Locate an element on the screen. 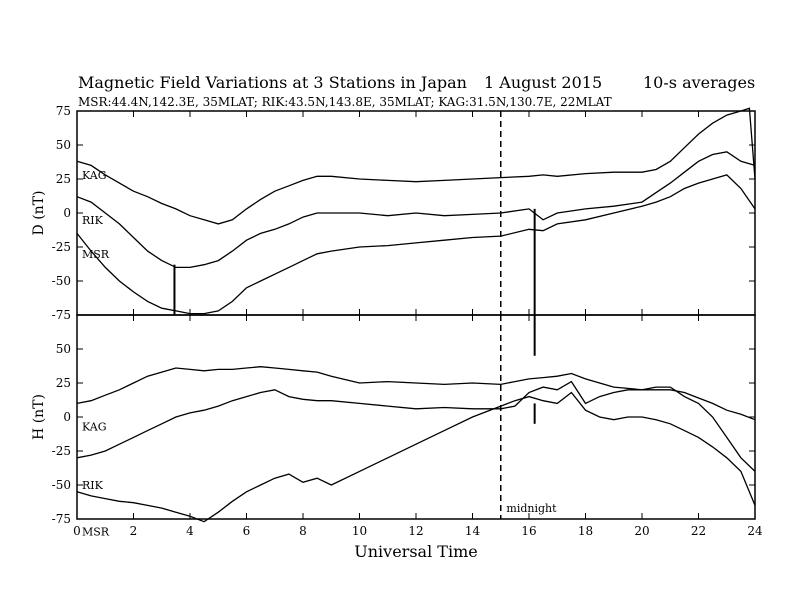  d-series-label-kag: KAG is located at coordinates (94, 175).